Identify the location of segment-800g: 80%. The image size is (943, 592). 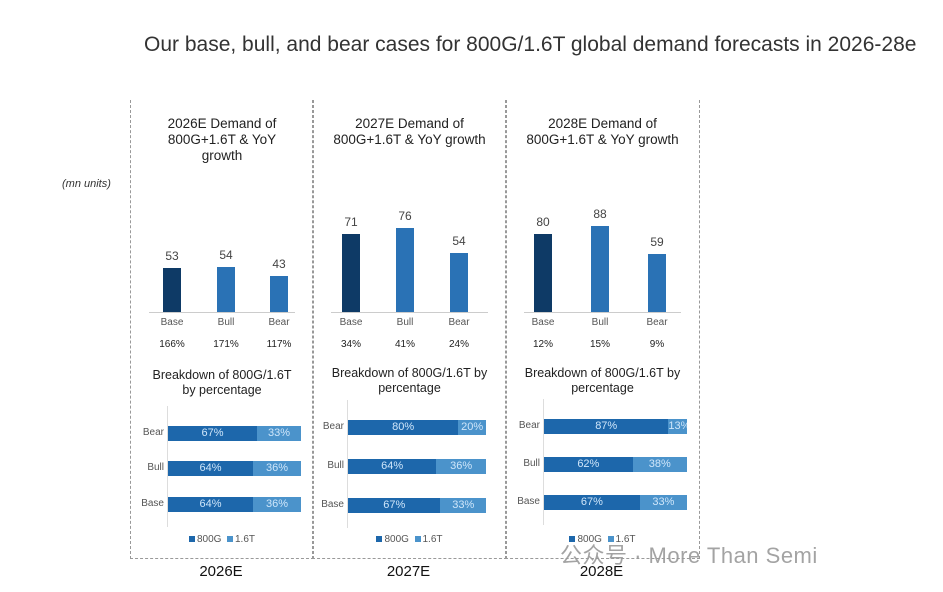
(403, 427).